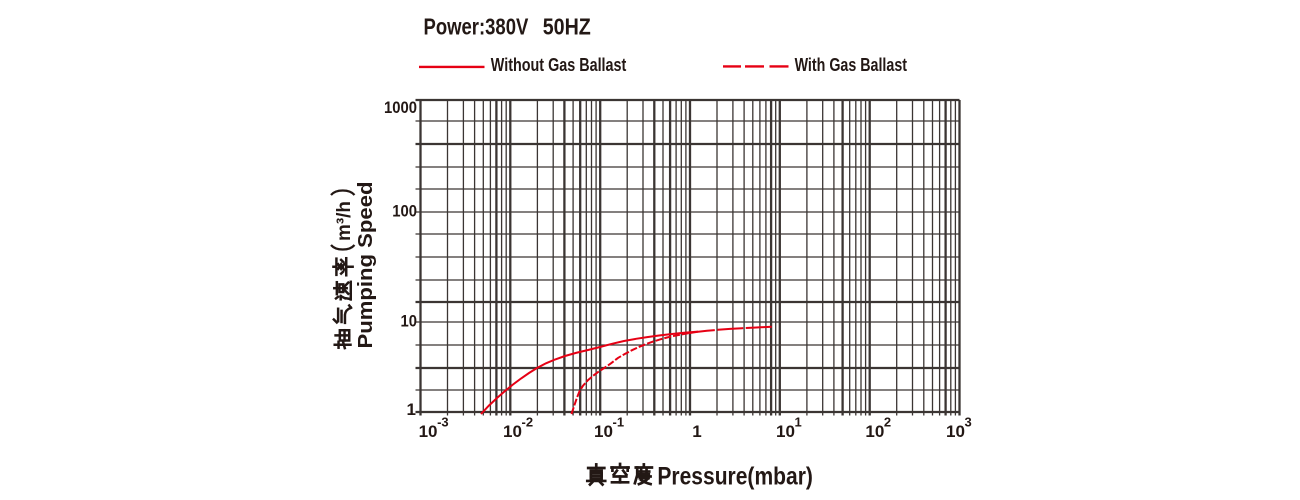  What do you see at coordinates (619, 422) in the screenshot?
I see `svg-text: -1` at bounding box center [619, 422].